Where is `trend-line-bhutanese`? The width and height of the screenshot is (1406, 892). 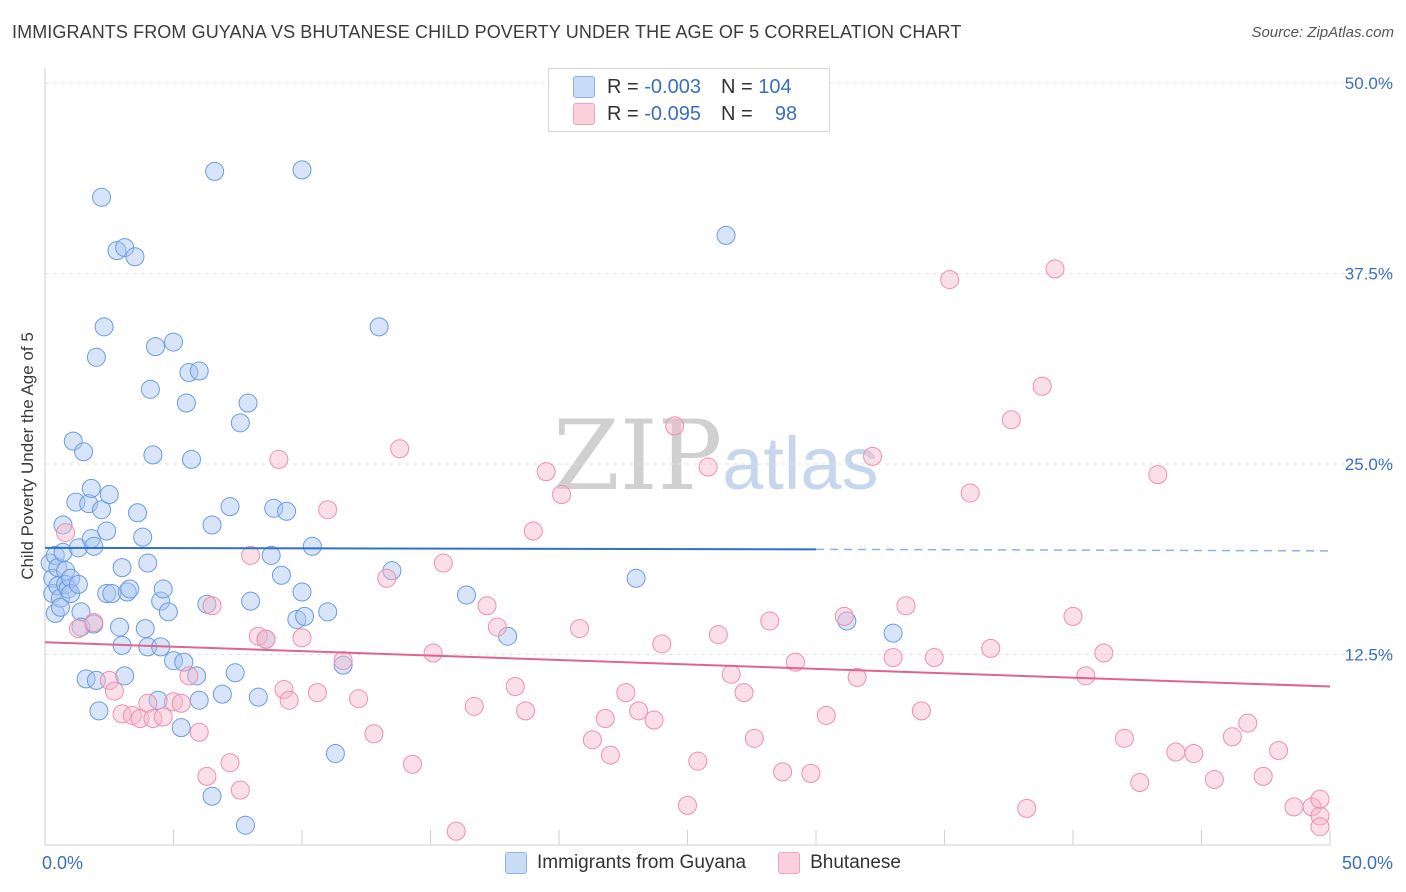
trend-line-bhutanese is located at coordinates (687, 664).